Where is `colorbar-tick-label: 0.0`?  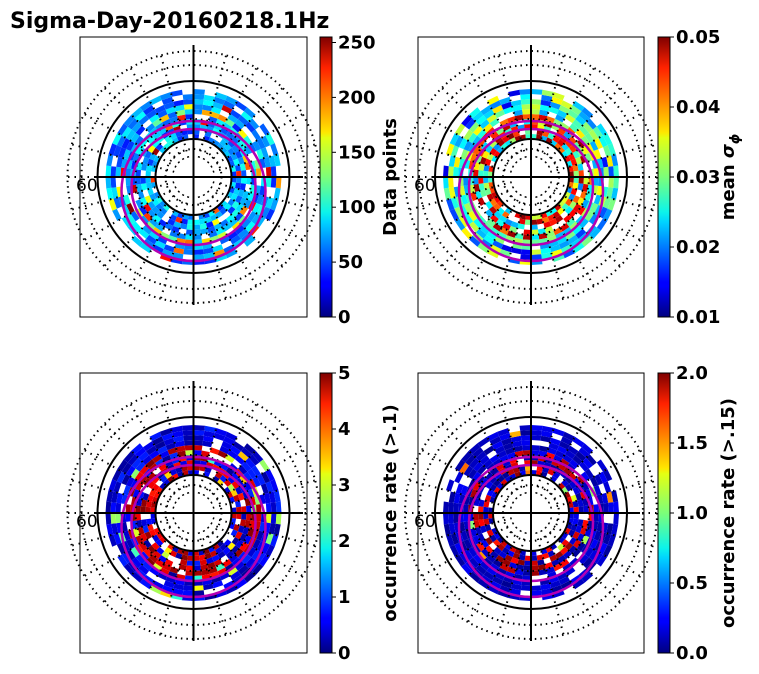
colorbar-tick-label: 0.0 is located at coordinates (692, 653).